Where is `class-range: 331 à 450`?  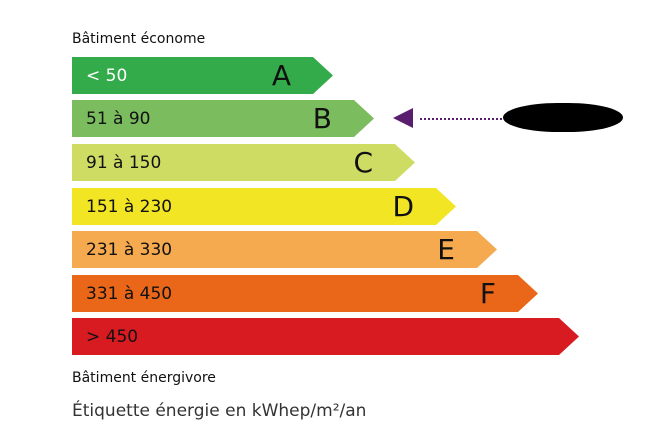
class-range: 331 à 450 is located at coordinates (129, 293).